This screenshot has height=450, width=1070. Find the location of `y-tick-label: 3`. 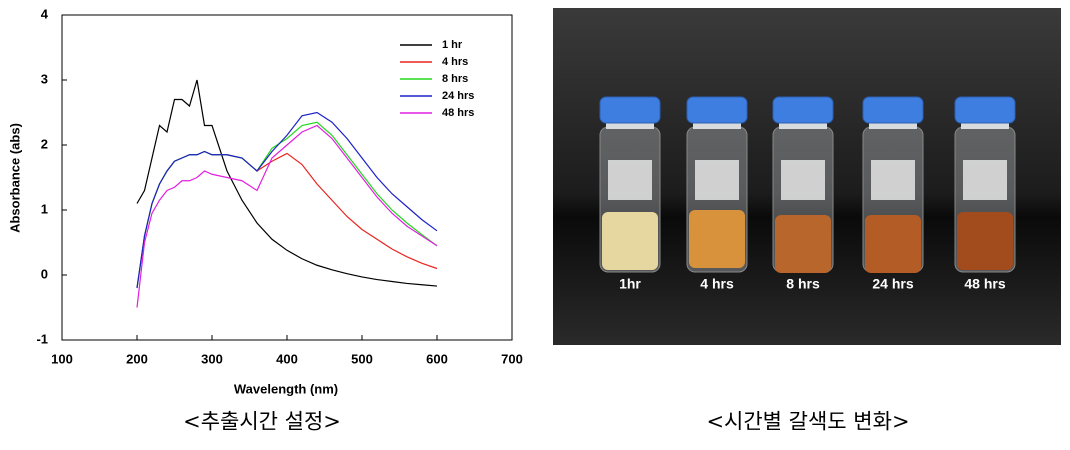

y-tick-label: 3 is located at coordinates (44, 78).